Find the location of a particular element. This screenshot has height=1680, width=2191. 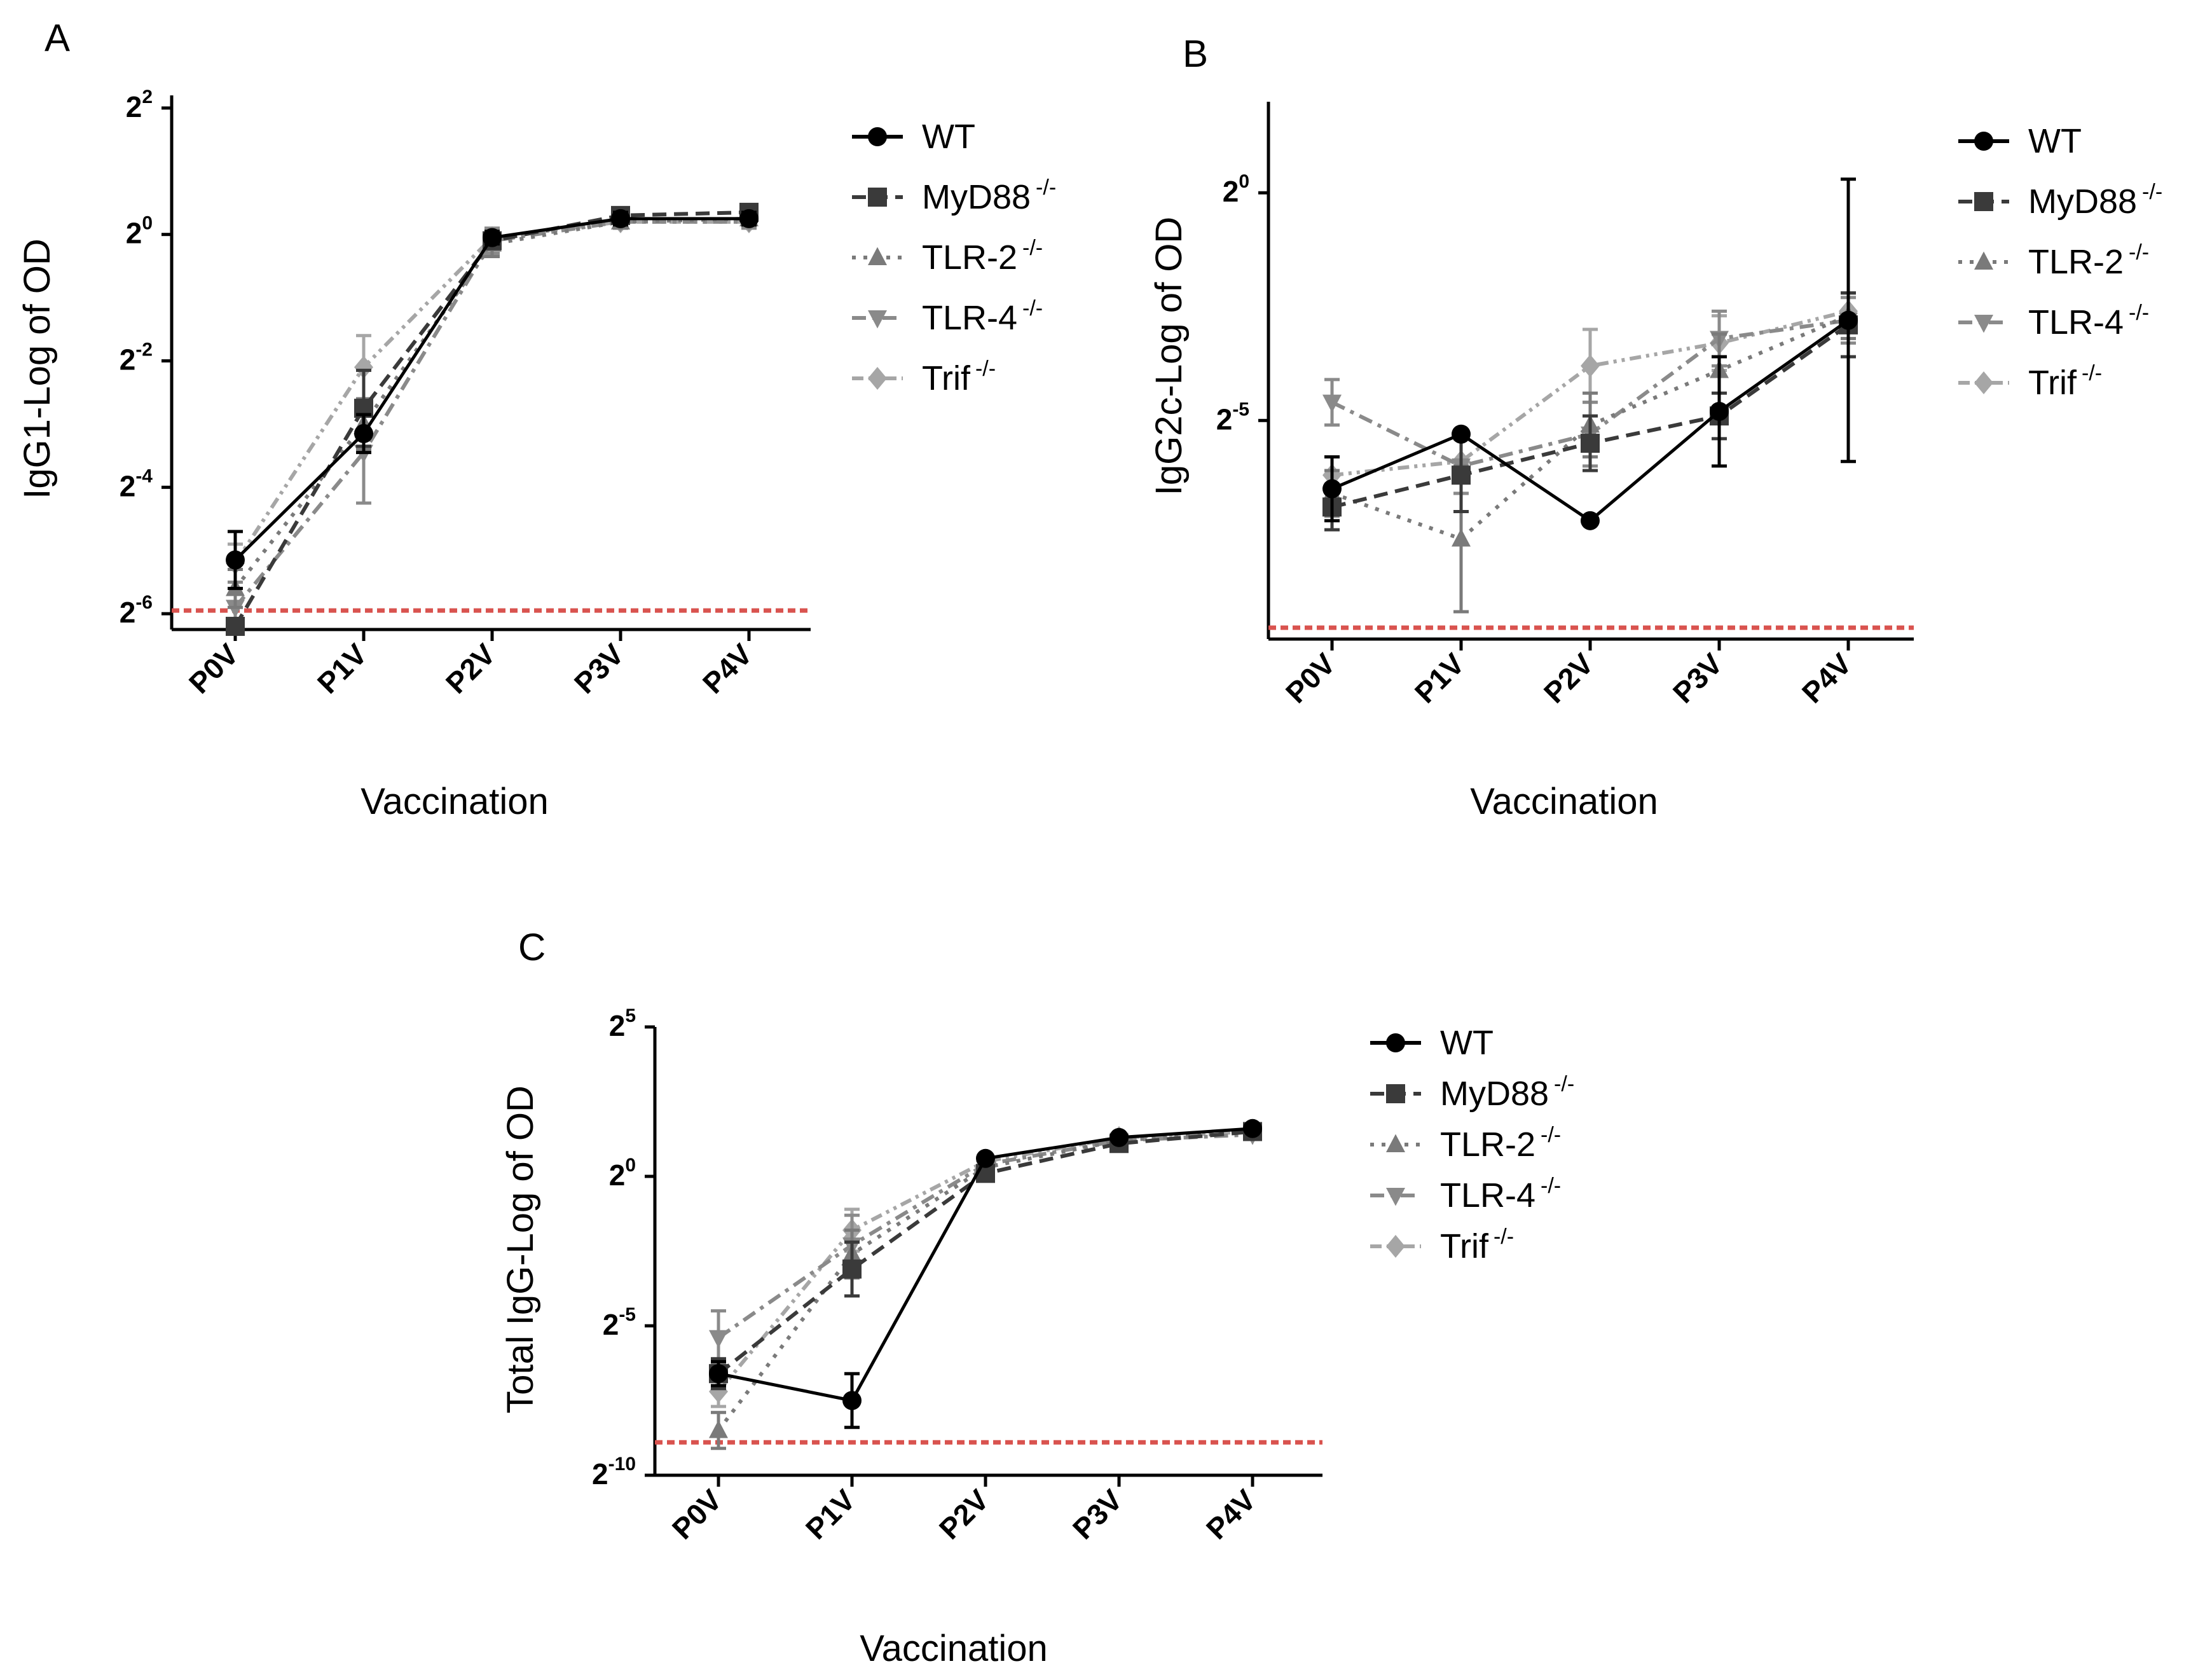

y-tick-label: 22 is located at coordinates (139, 104).